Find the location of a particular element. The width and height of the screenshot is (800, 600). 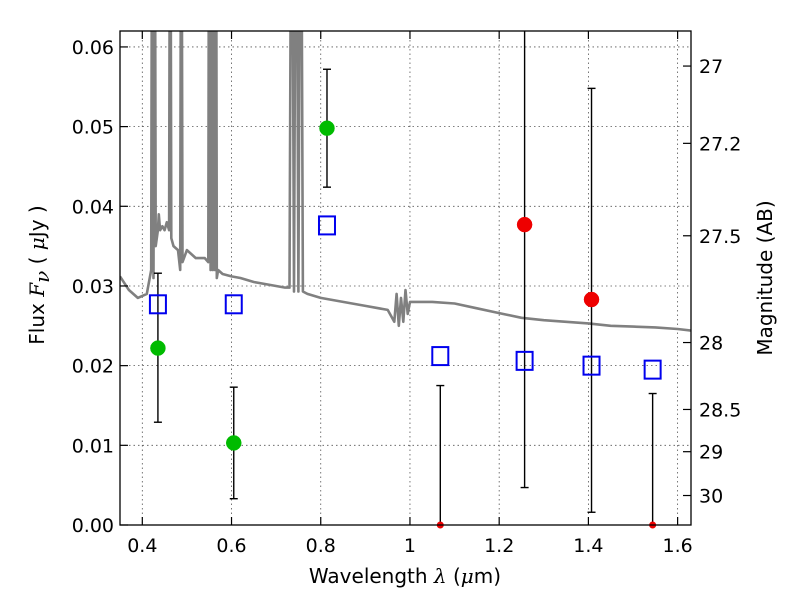

y2-tick-label: 27 is located at coordinates (711, 67).